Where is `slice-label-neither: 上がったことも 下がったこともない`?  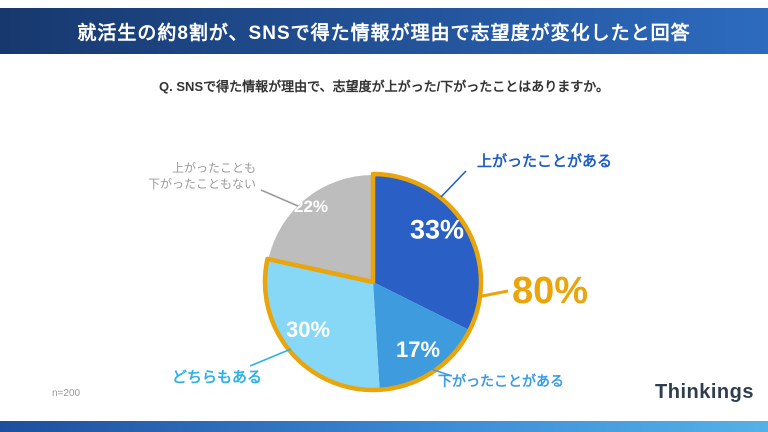
slice-label-neither: 上がったことも 下がったこともない is located at coordinates (201, 176).